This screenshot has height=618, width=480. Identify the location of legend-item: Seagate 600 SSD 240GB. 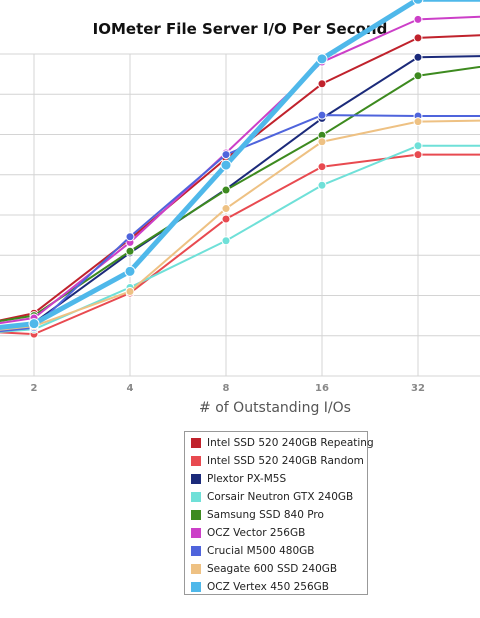
(279, 569).